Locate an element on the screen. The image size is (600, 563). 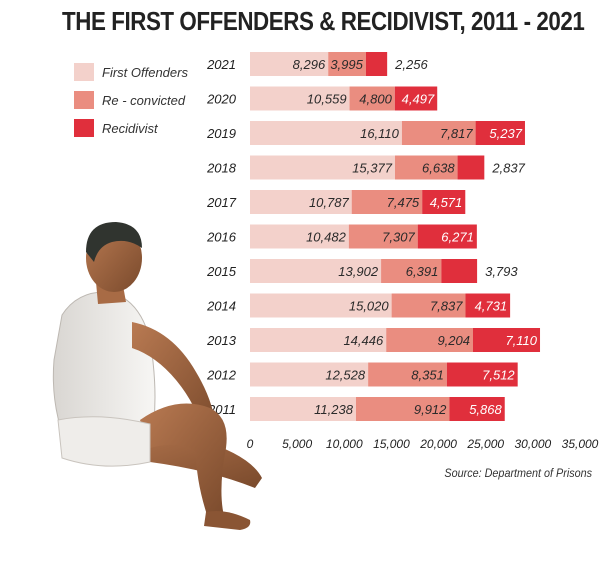
bar-first-offenders-2014 is located at coordinates (321, 305).